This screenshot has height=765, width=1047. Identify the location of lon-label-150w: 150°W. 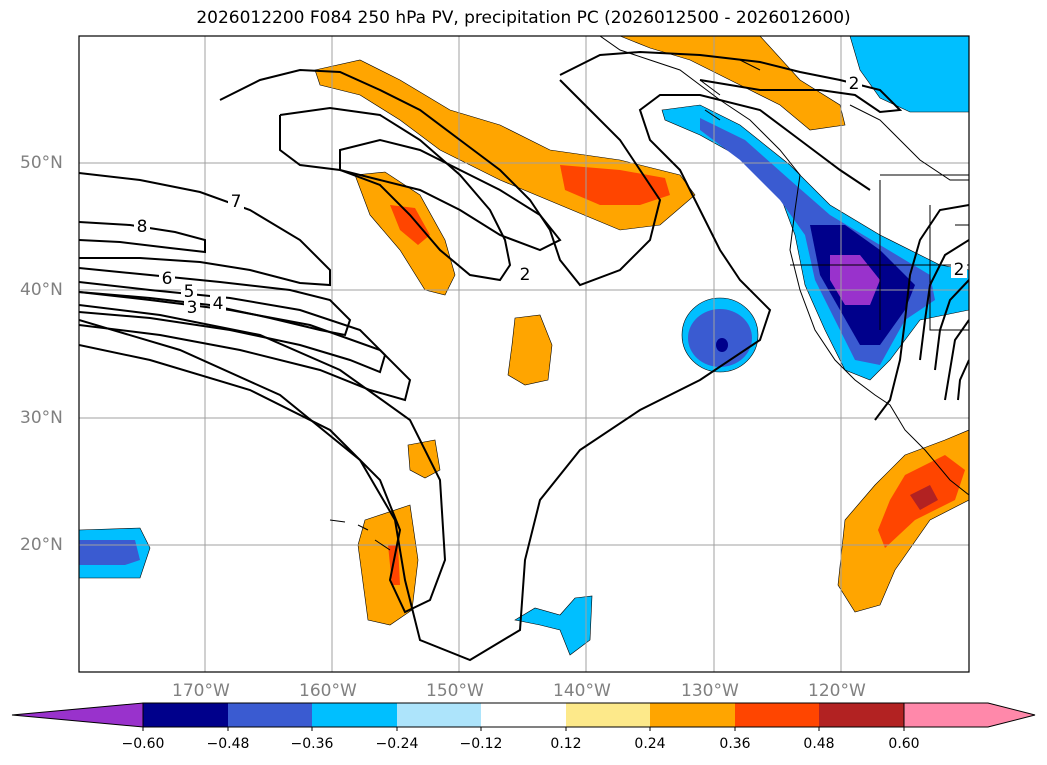
(455, 691).